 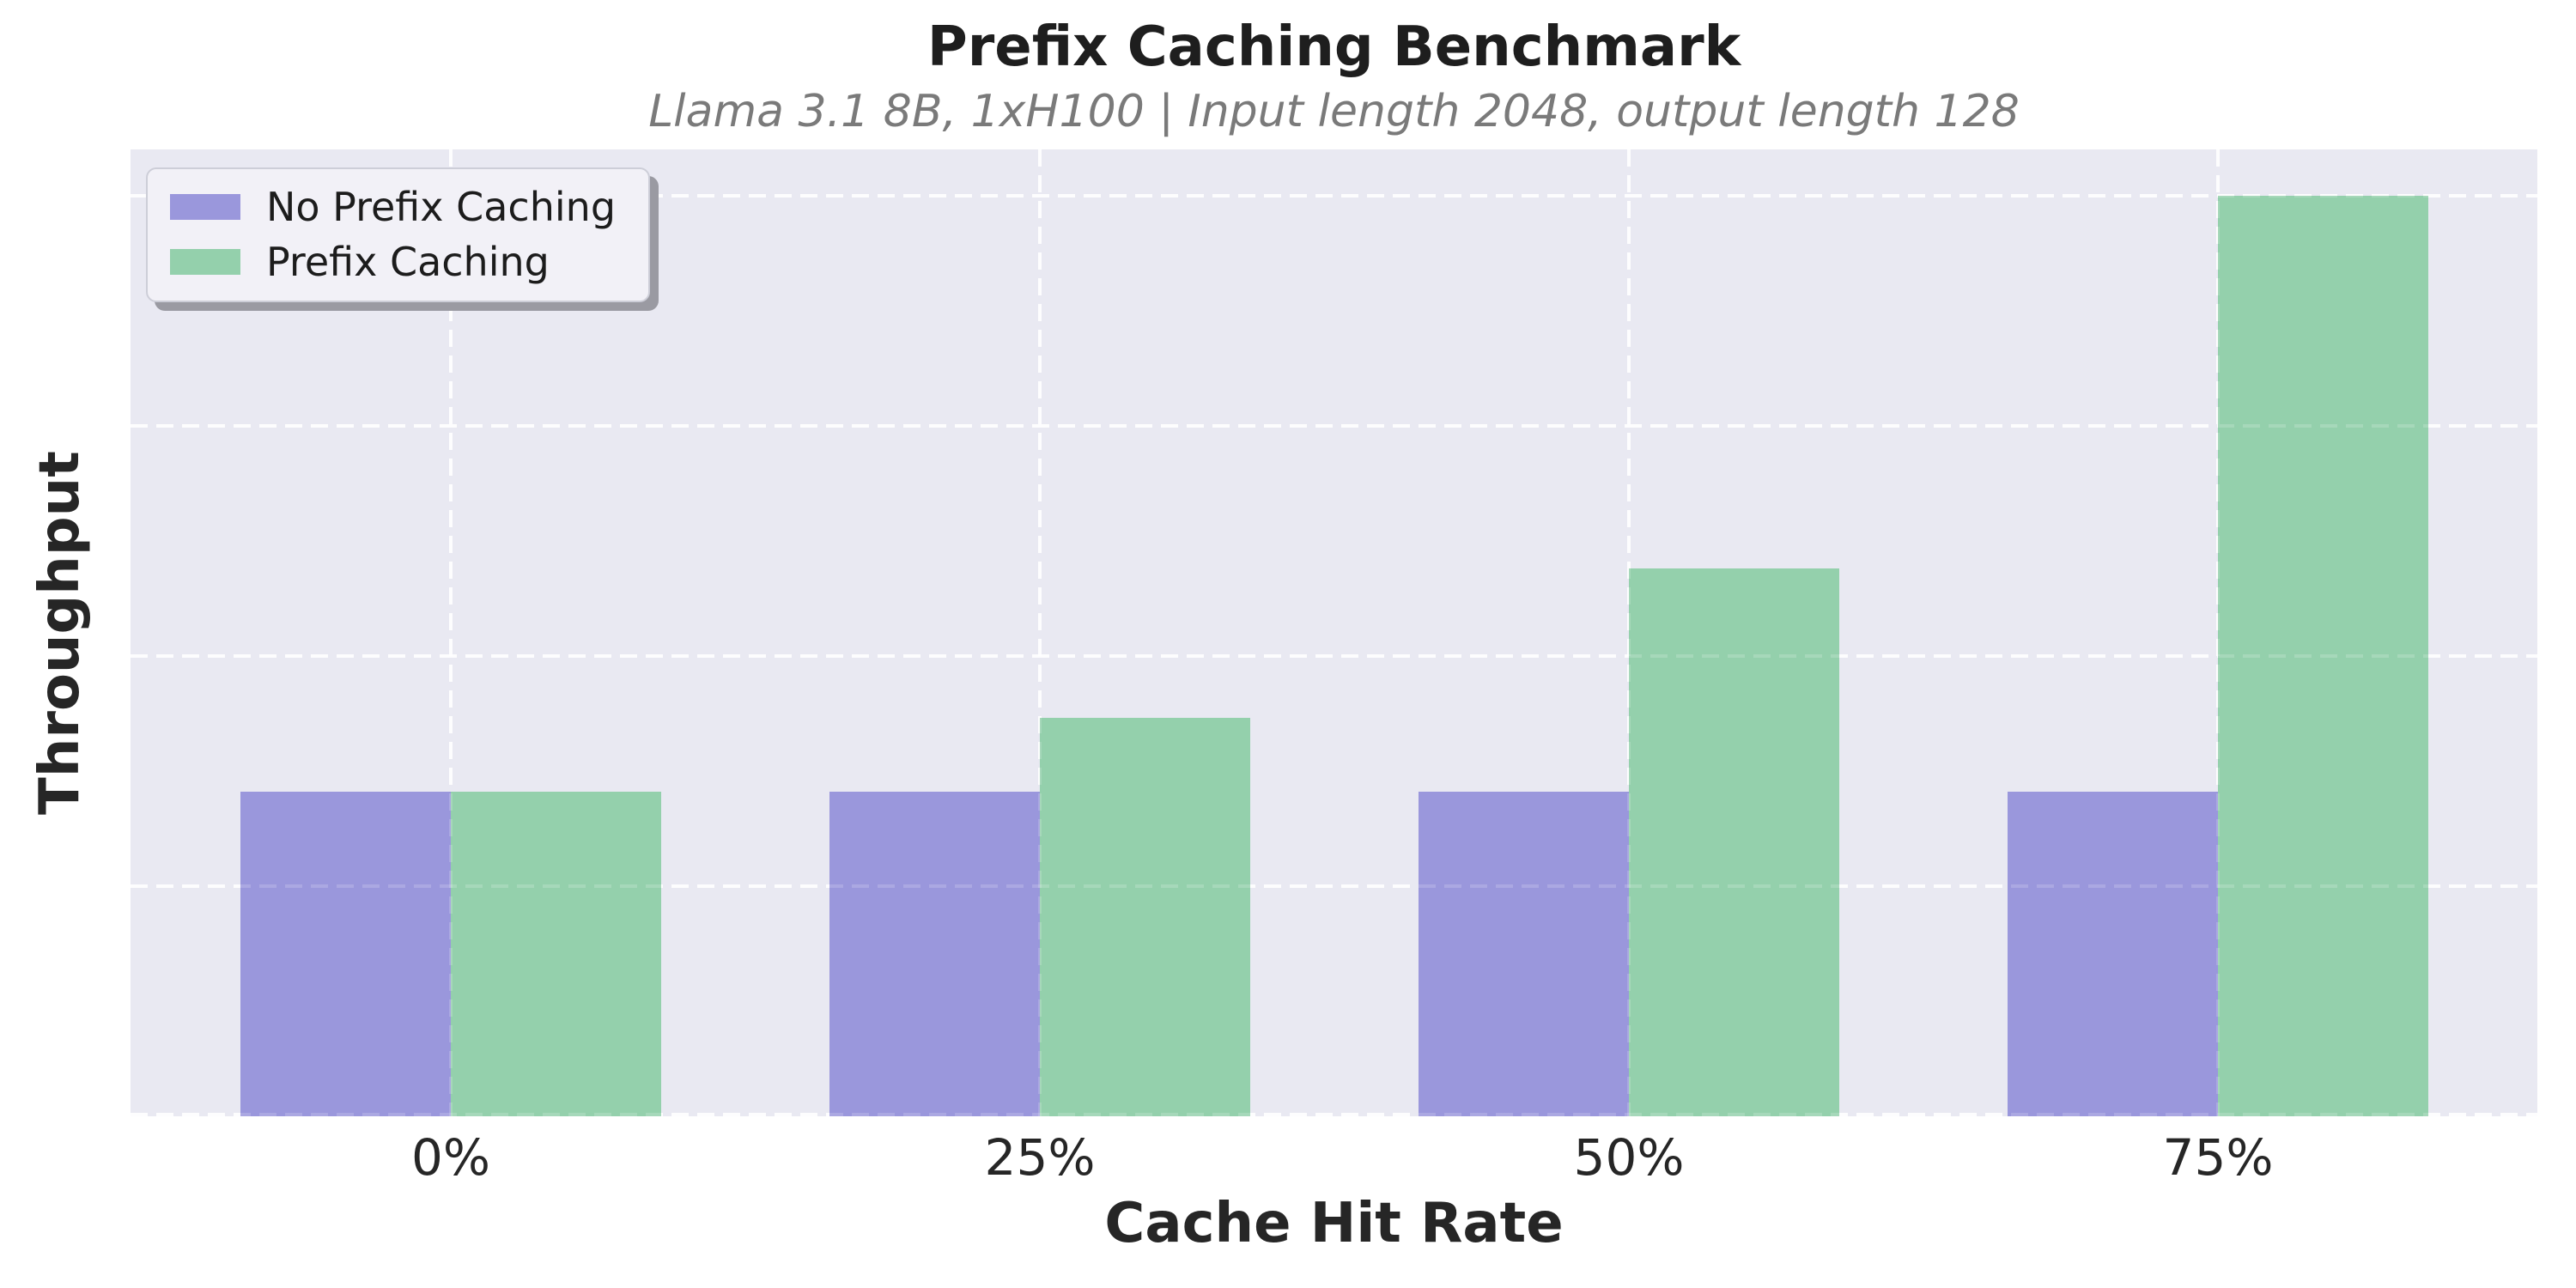 I want to click on bar-prefix-caching-75%, so click(x=2323, y=656).